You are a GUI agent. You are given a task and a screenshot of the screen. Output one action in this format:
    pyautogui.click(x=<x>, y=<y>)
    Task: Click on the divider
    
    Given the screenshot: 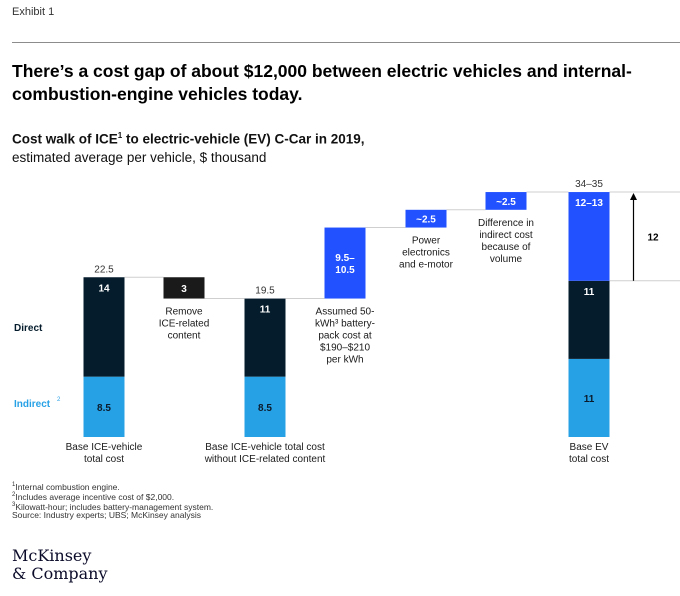 What is the action you would take?
    pyautogui.click(x=346, y=42)
    